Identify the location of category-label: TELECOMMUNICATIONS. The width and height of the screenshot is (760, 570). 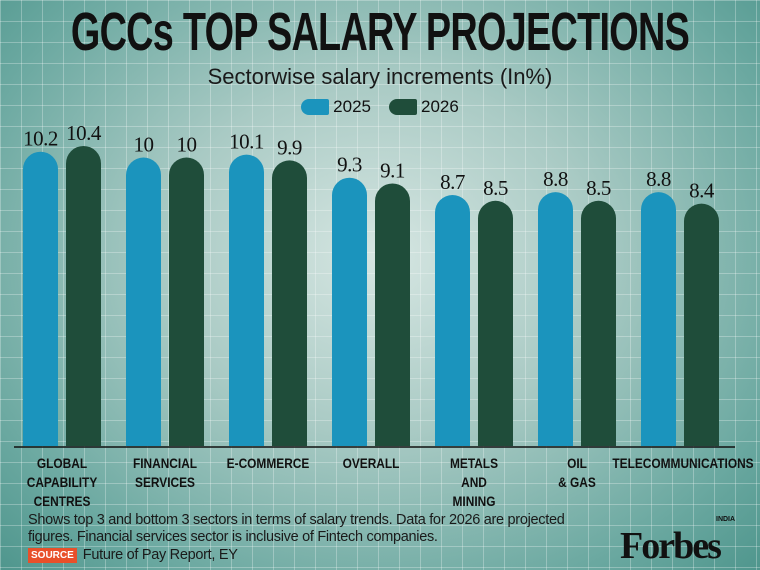
(682, 463).